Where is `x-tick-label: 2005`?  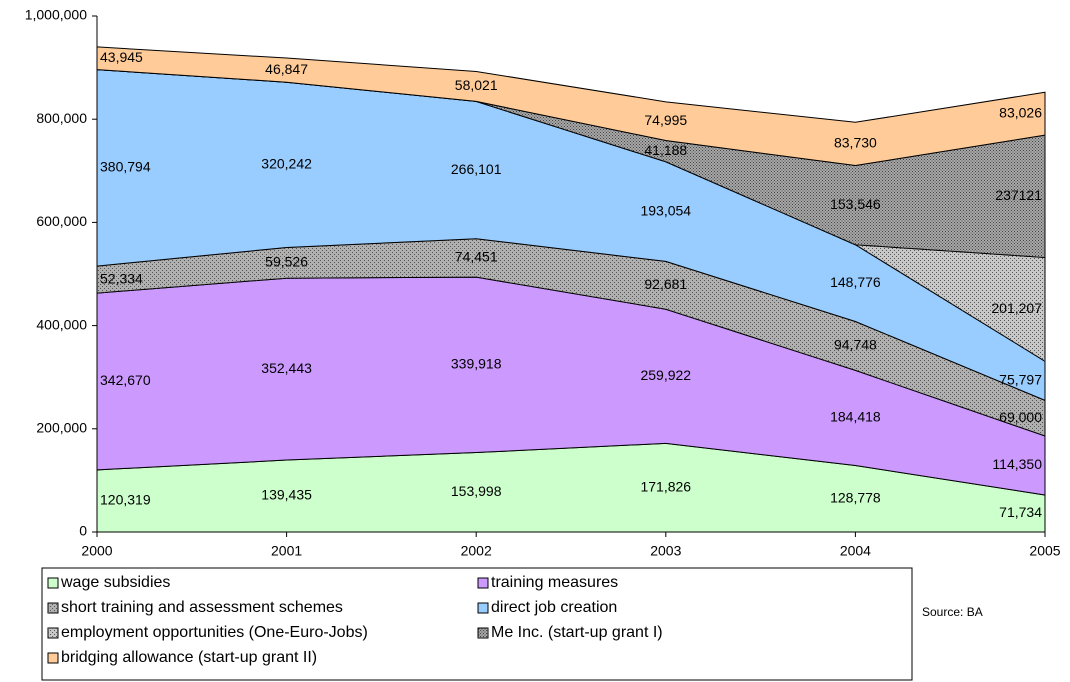
x-tick-label: 2005 is located at coordinates (1044, 551).